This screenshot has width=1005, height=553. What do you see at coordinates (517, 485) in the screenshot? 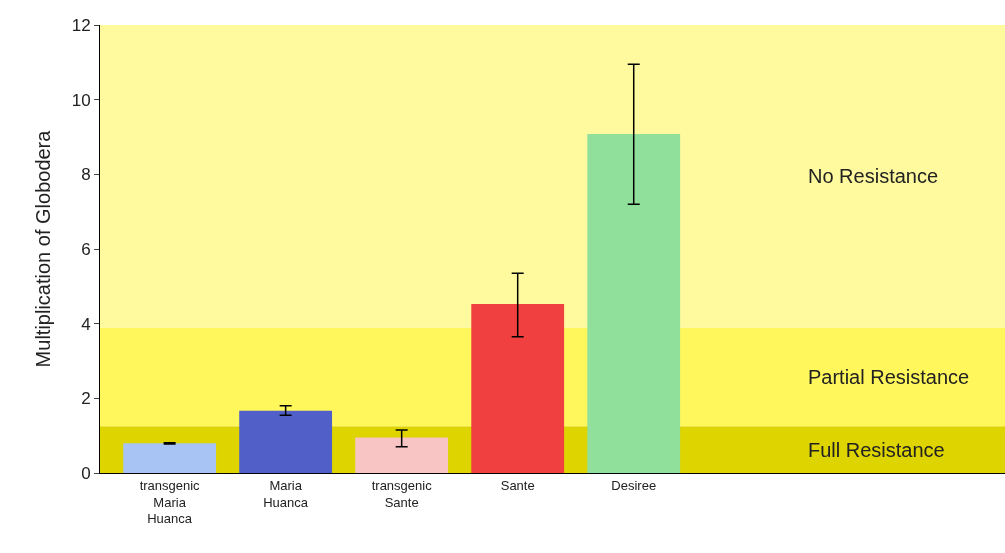
I see `x-tick-label: Sante` at bounding box center [517, 485].